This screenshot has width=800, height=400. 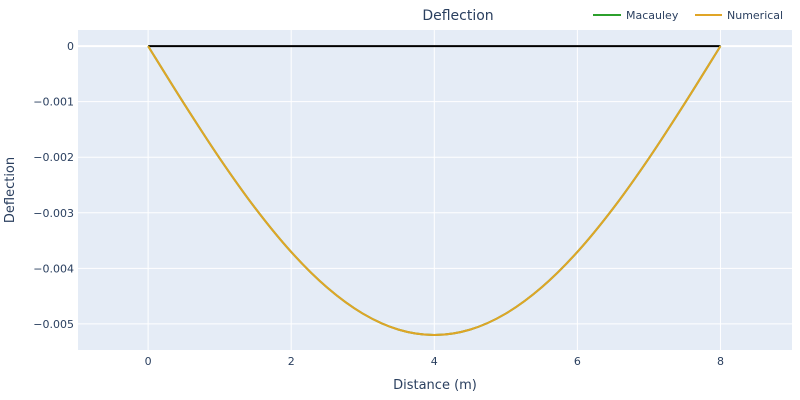 I want to click on x-axis-ticks: 0 2 4 6 8, so click(x=434, y=361).